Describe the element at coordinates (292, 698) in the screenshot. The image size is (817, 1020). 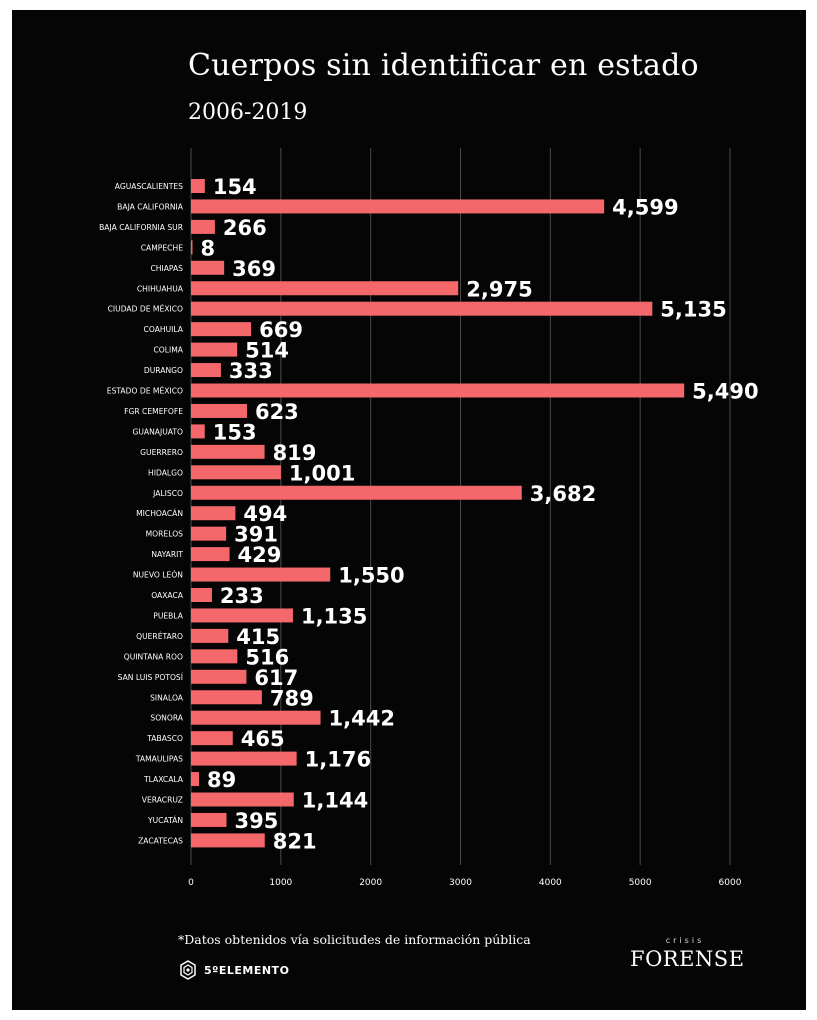
I see `value-label: 789` at that location.